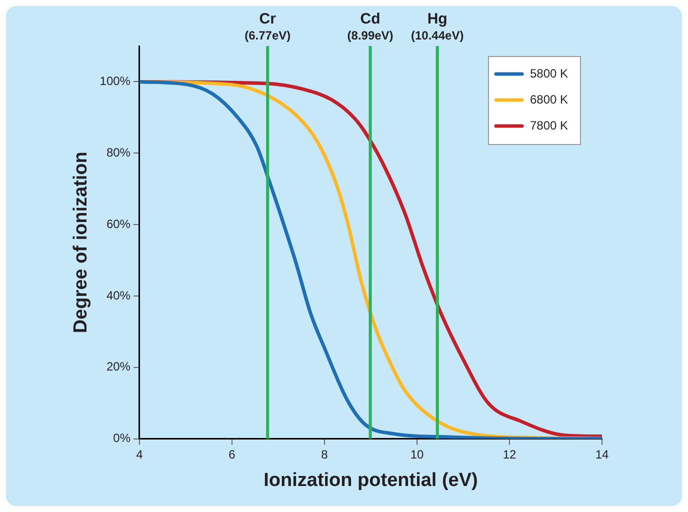 The height and width of the screenshot is (512, 688). Describe the element at coordinates (115, 81) in the screenshot. I see `y-tick-label: 100%` at that location.